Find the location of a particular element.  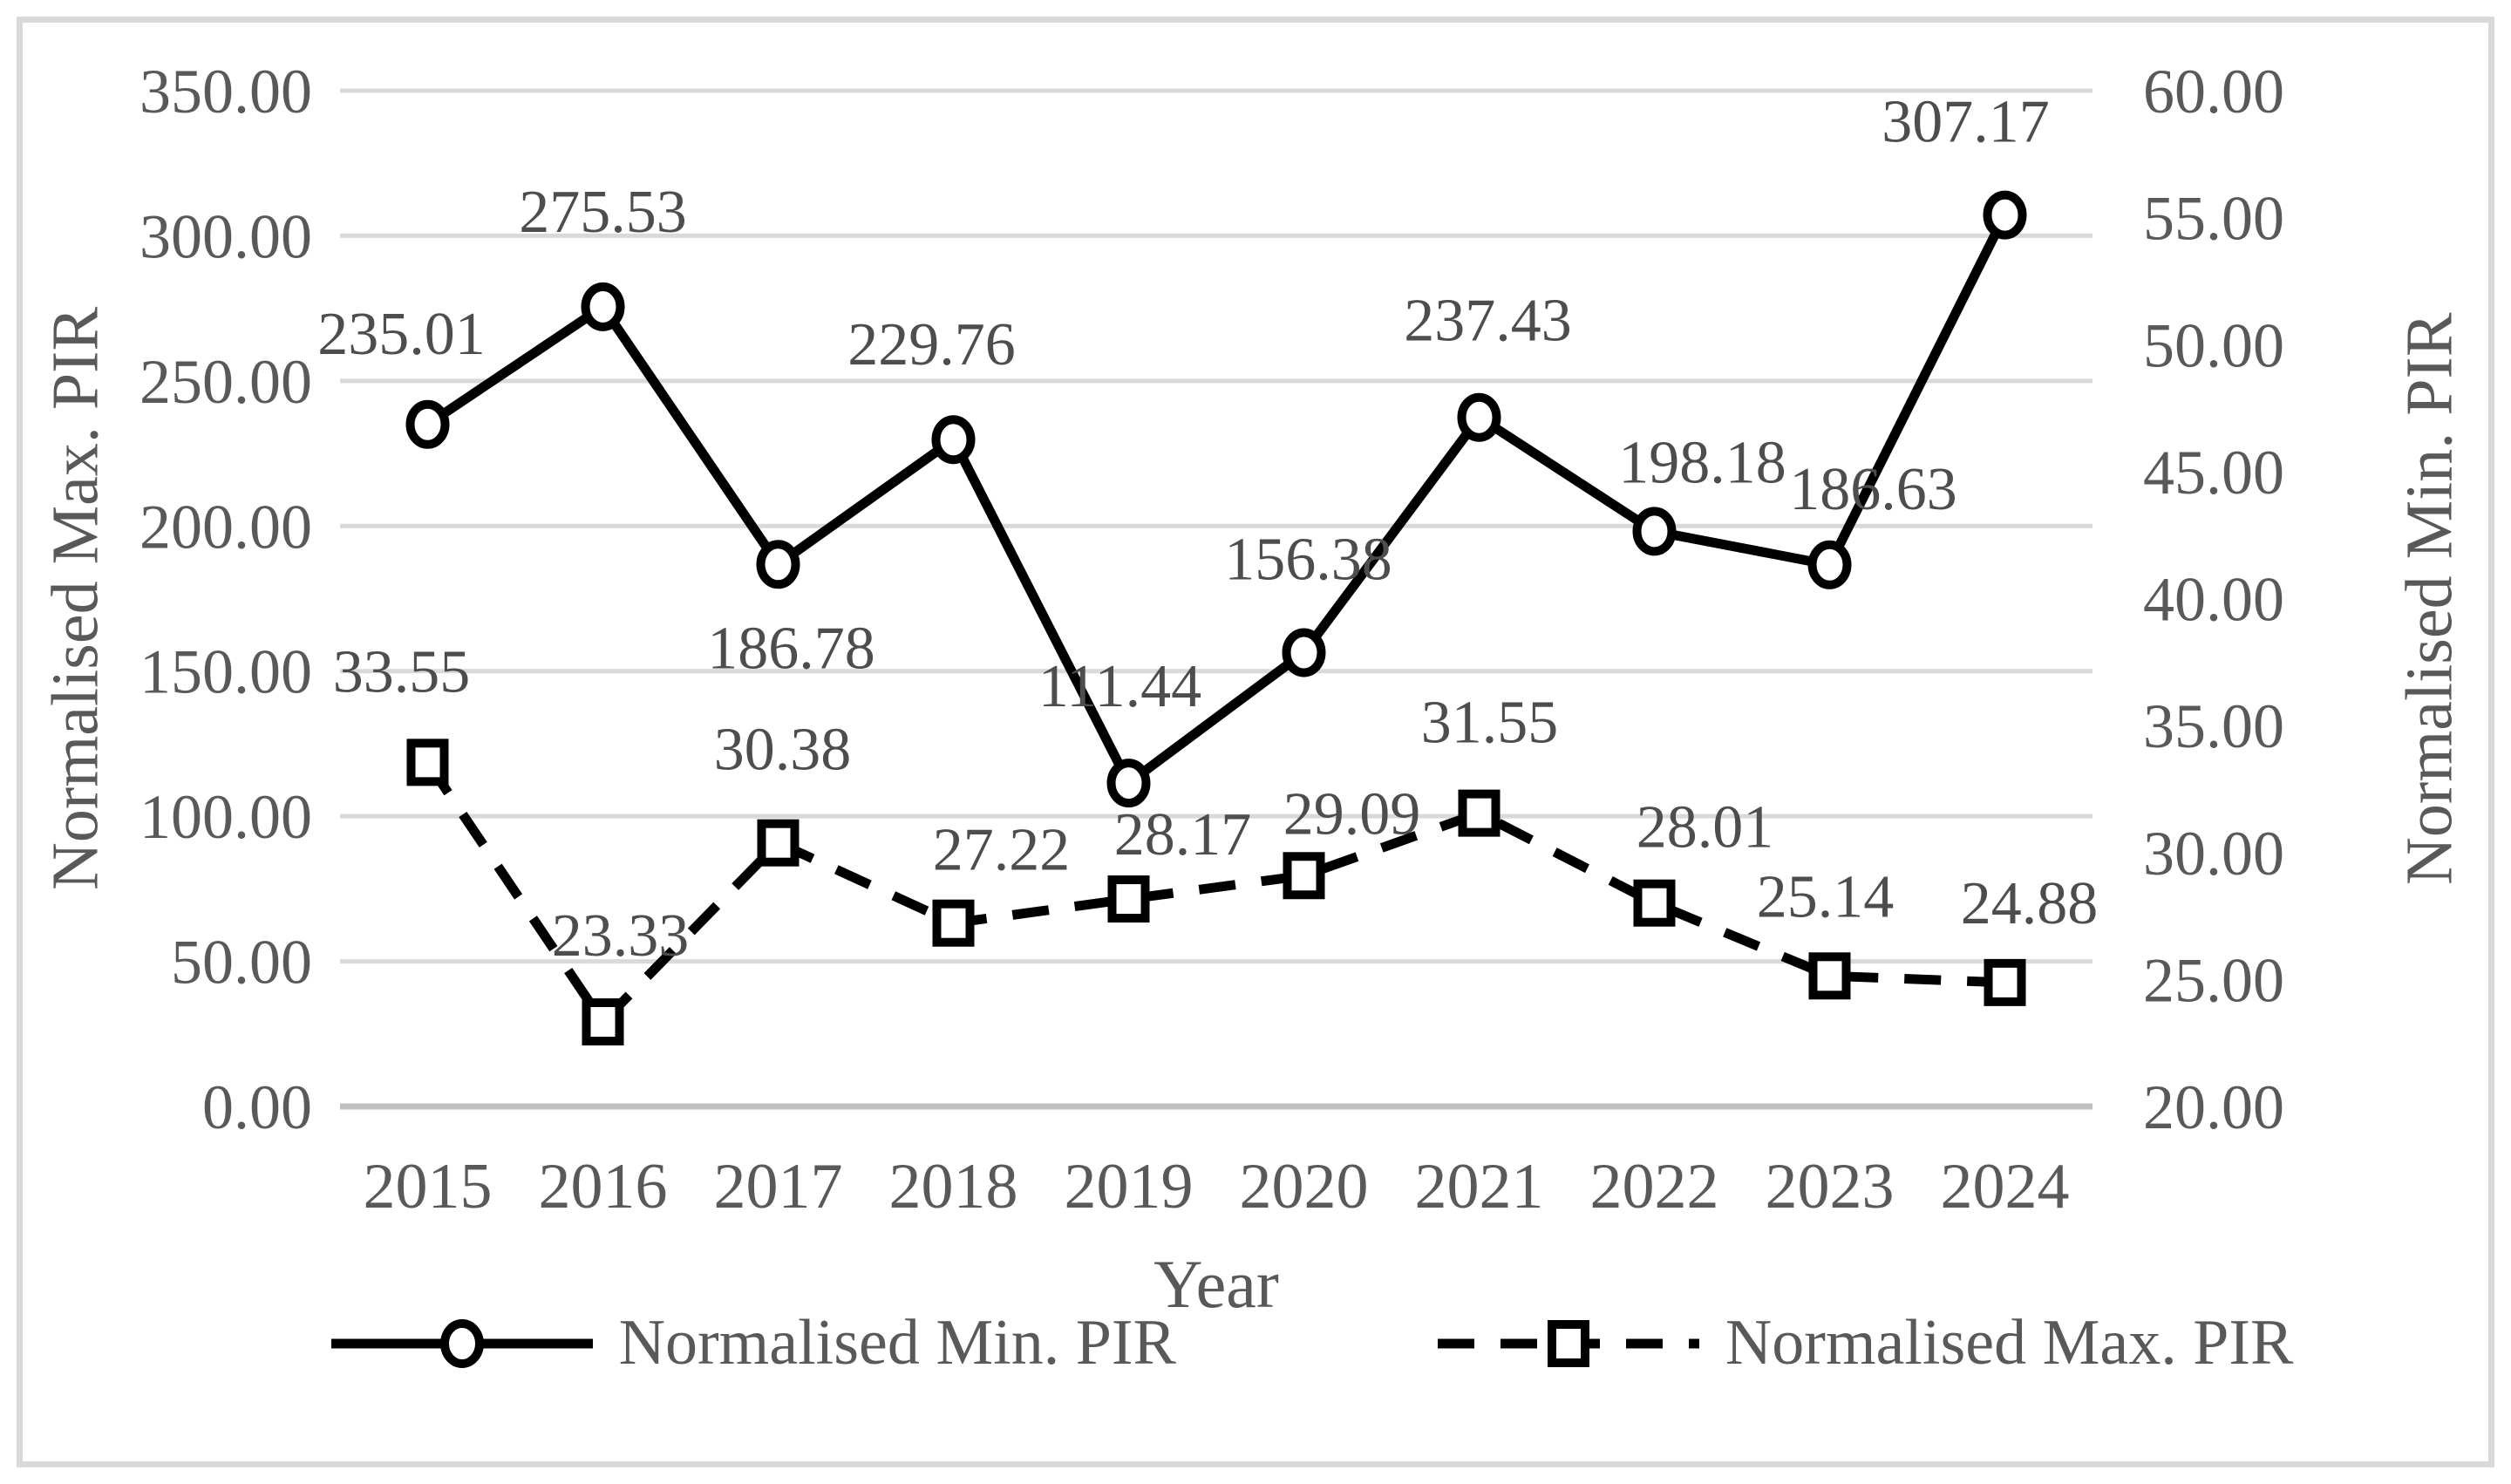

data-label: 29.09 is located at coordinates (1352, 814).